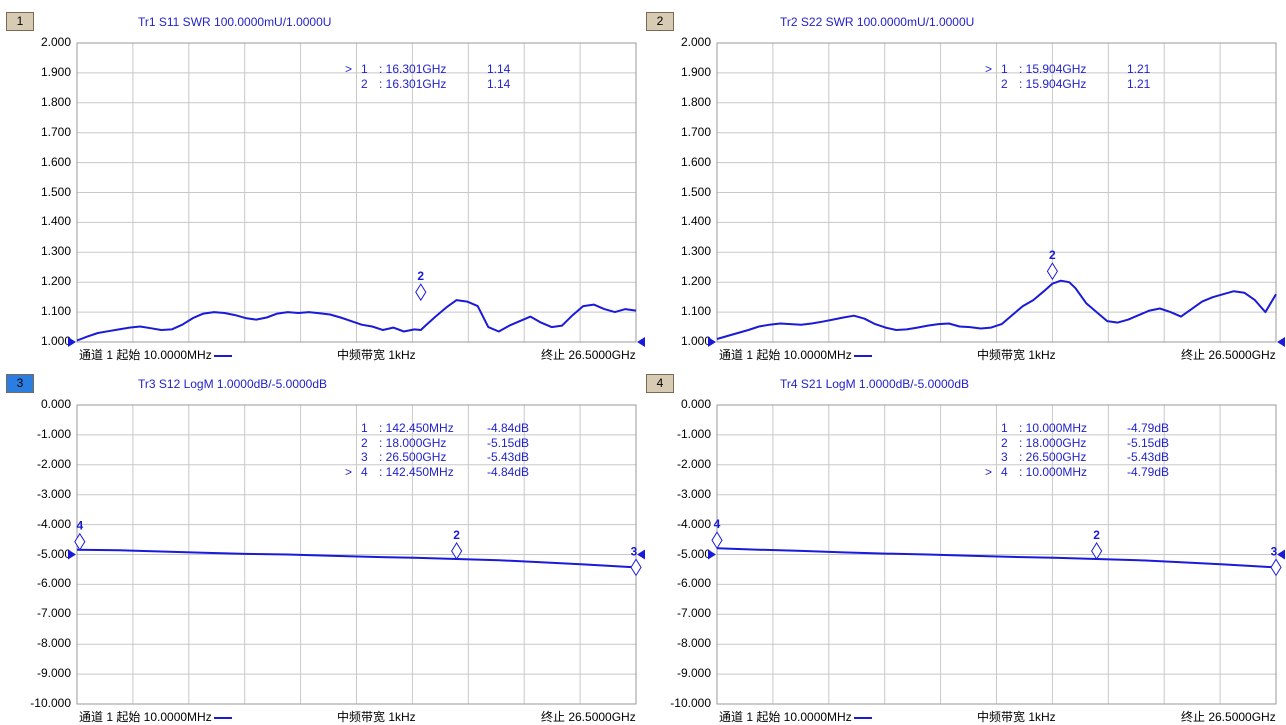 This screenshot has width=1286, height=725. I want to click on panel-number-badge: 1, so click(20, 21).